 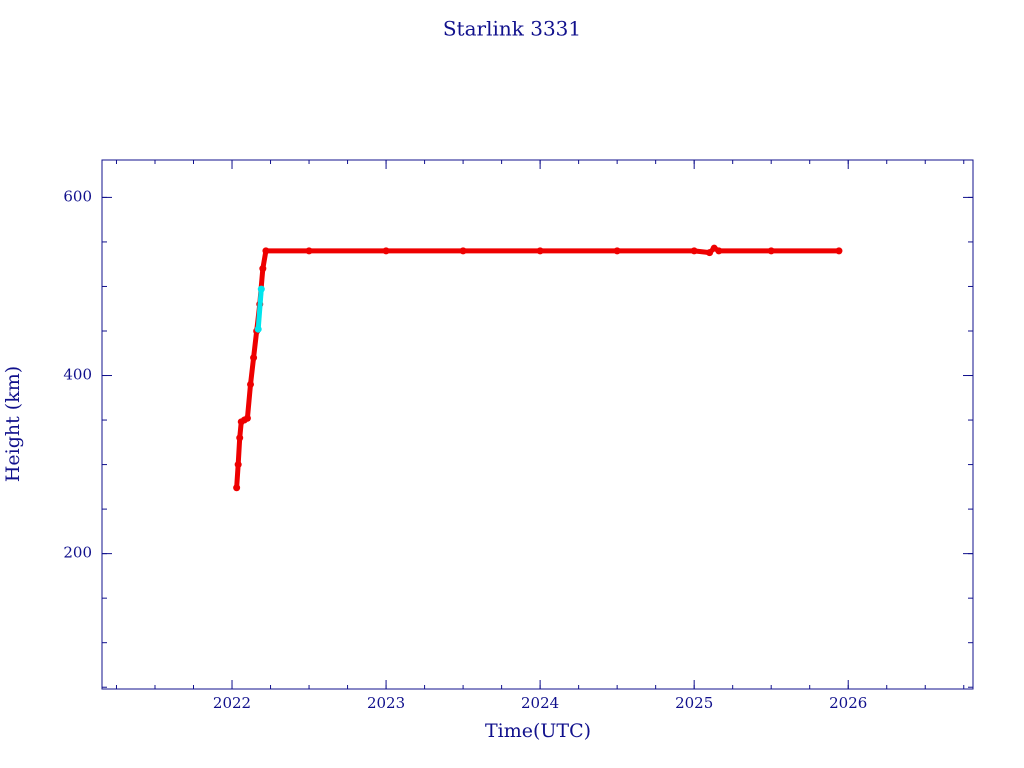 I want to click on x-tick-label: 2026, so click(x=848, y=703).